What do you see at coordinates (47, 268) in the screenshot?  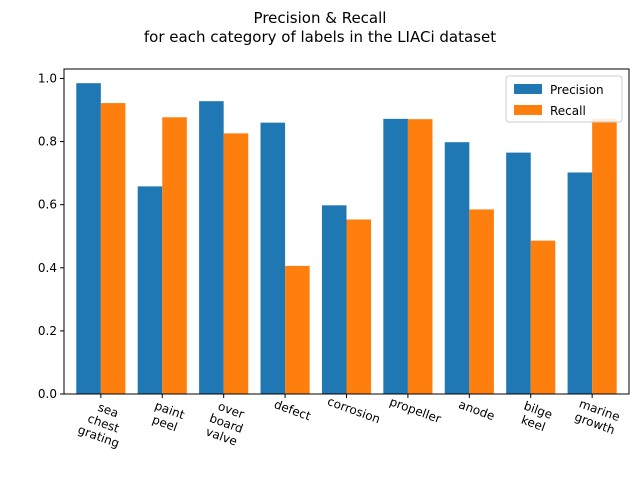 I see `y-tick-label: 0.4` at bounding box center [47, 268].